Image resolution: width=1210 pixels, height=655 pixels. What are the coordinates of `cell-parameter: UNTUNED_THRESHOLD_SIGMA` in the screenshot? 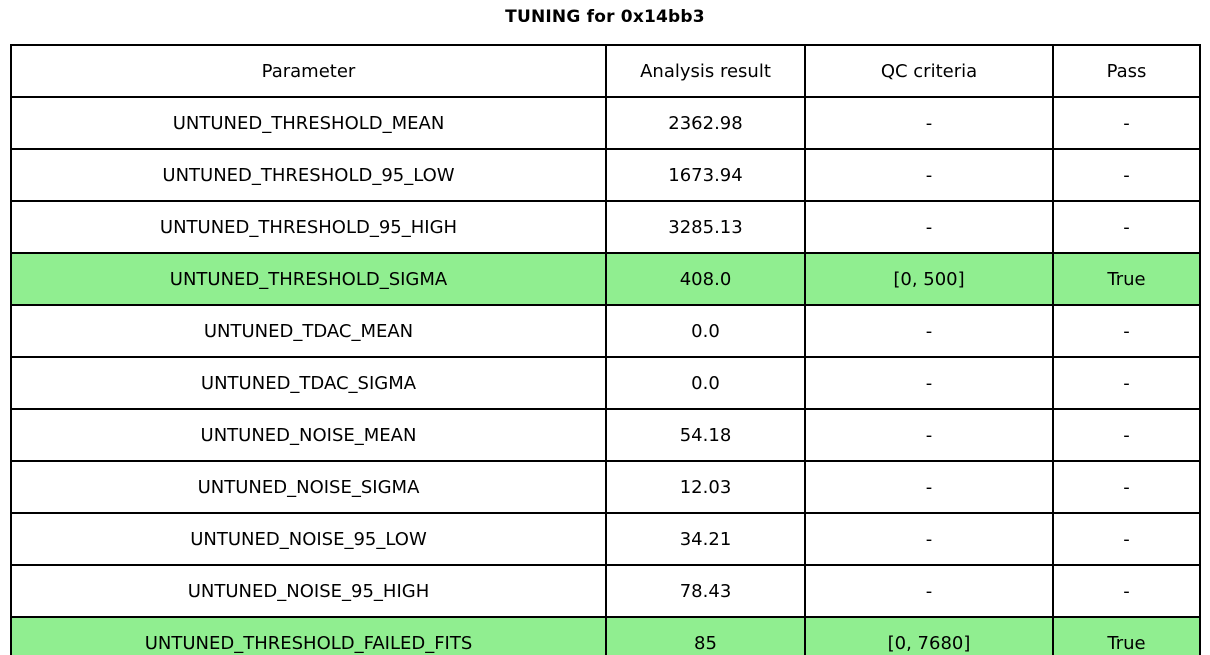 It's located at (308, 279).